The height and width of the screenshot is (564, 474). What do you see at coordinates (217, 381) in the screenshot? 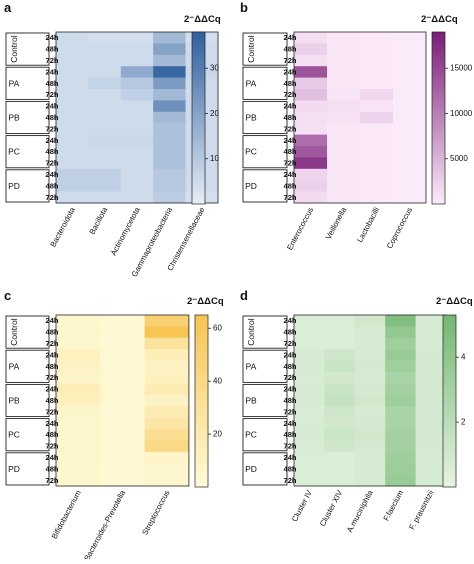
I see `colorbar-tick-label: 40` at bounding box center [217, 381].